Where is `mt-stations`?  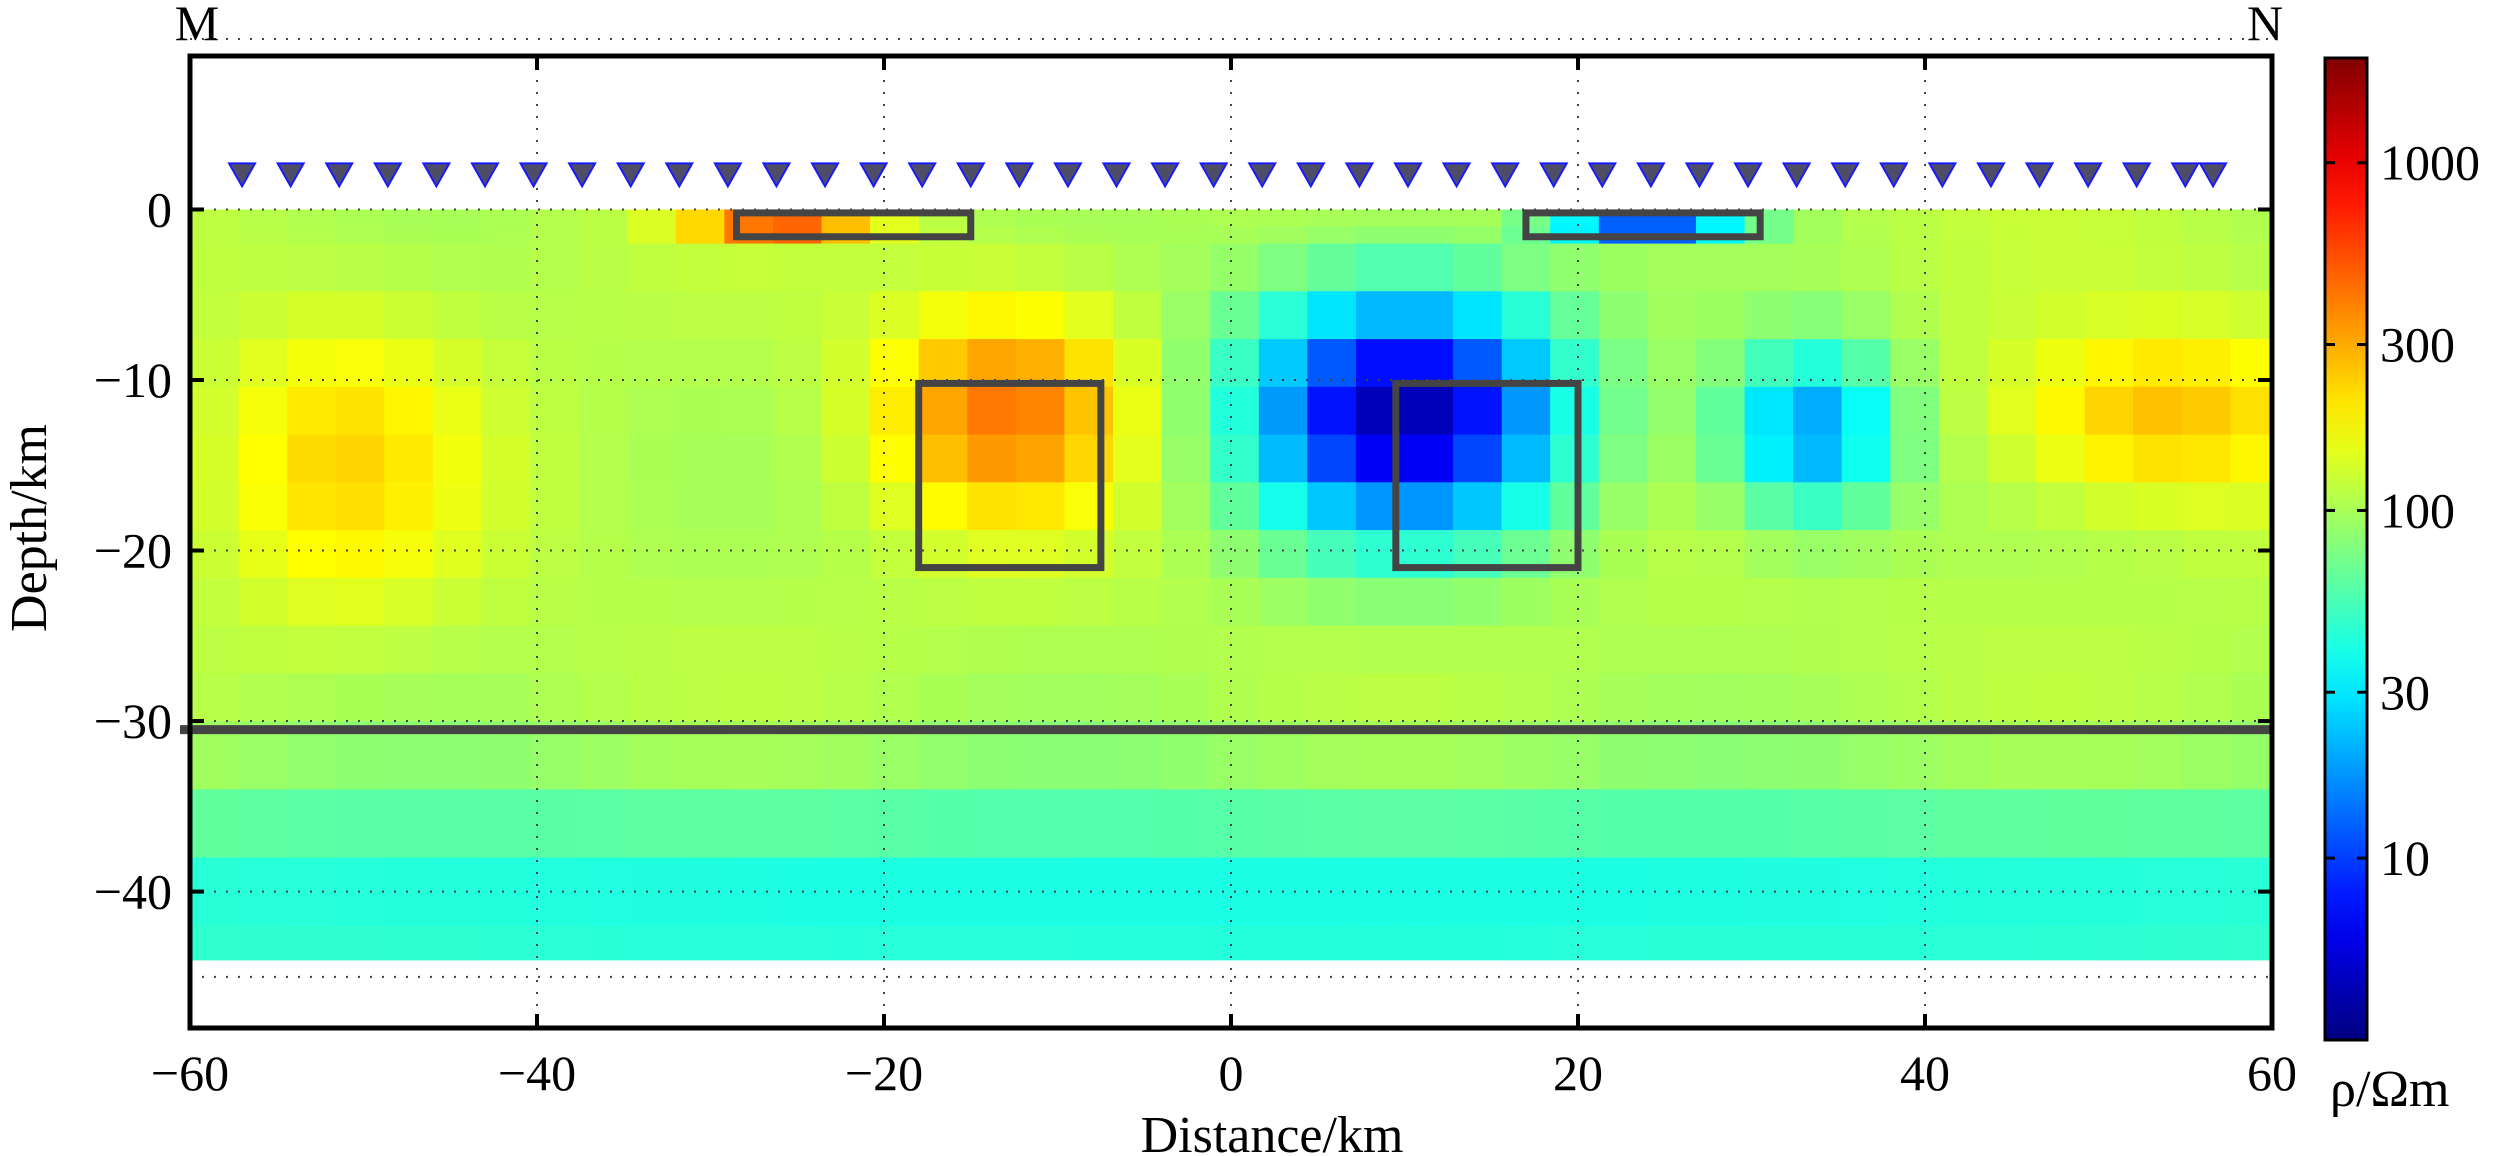
mt-stations is located at coordinates (1227, 175).